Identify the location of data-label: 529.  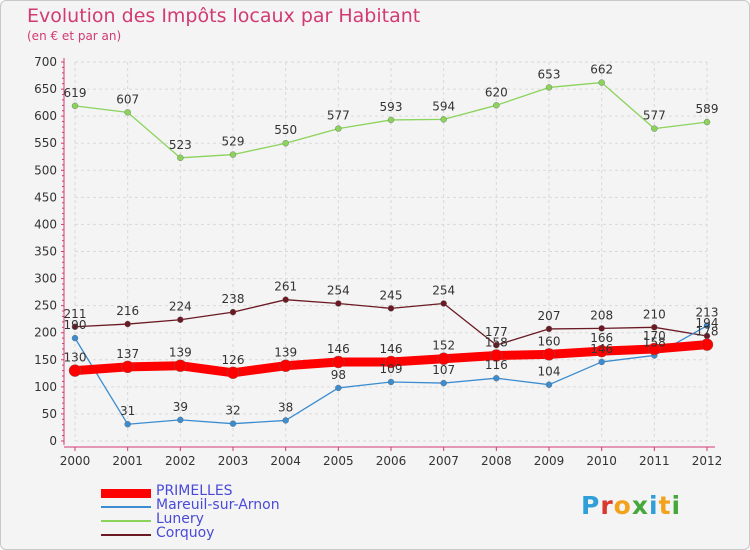
(233, 142).